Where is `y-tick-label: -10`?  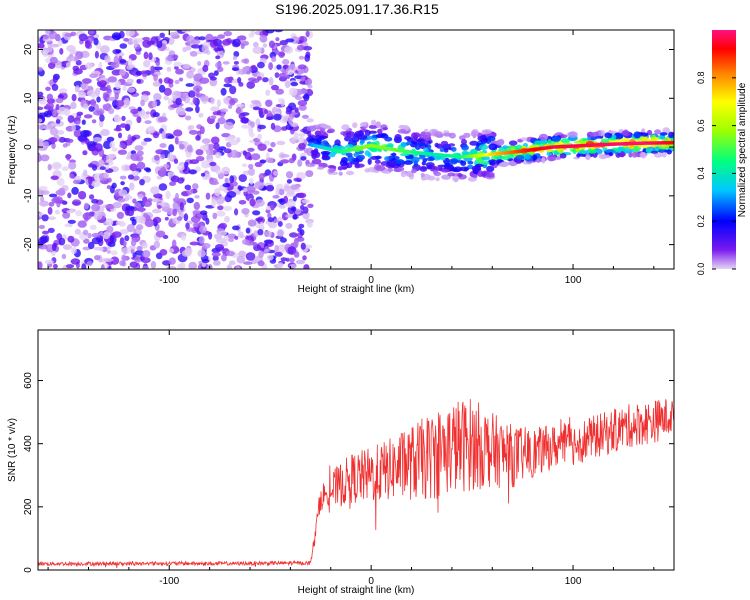
y-tick-label: -10 is located at coordinates (28, 195).